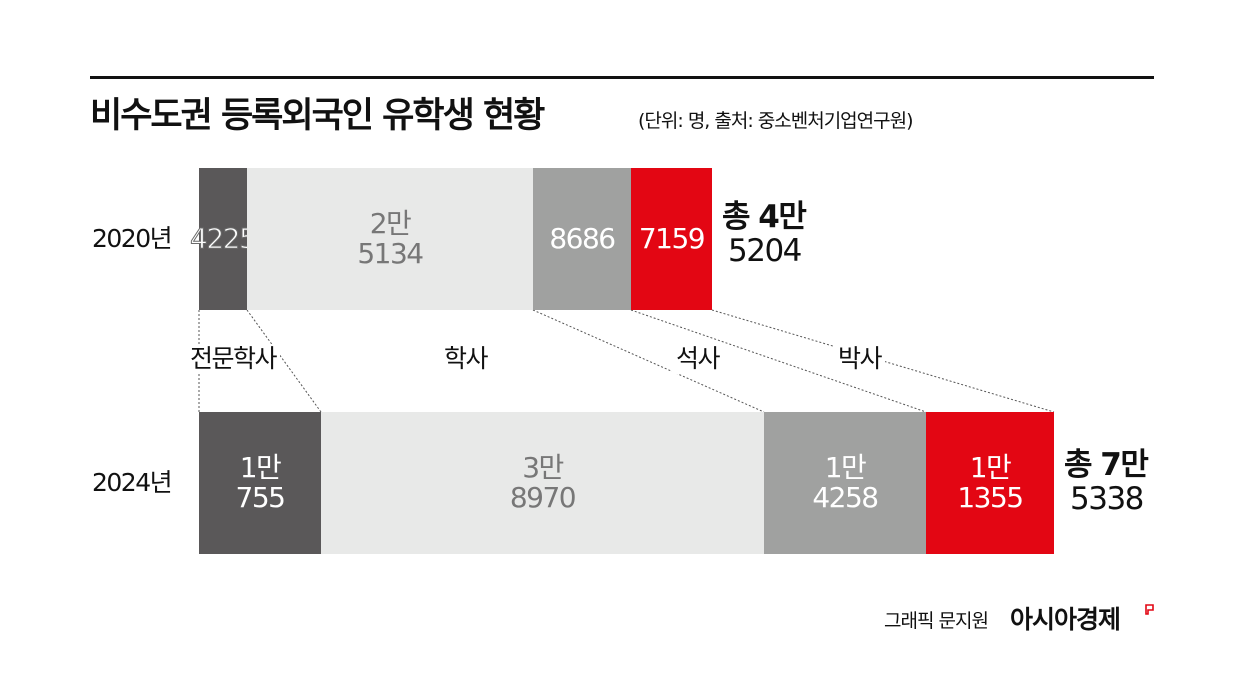  Describe the element at coordinates (990, 467) in the screenshot. I see `value-2024-doctor-man: 1만` at that location.